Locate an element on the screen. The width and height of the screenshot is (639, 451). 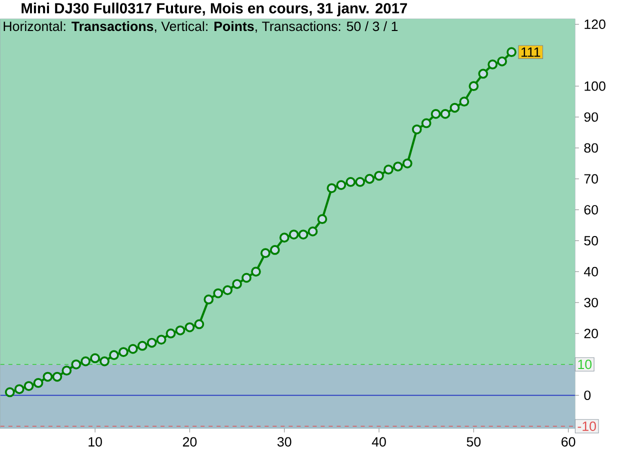
y-tick-label: 60 is located at coordinates (591, 209).